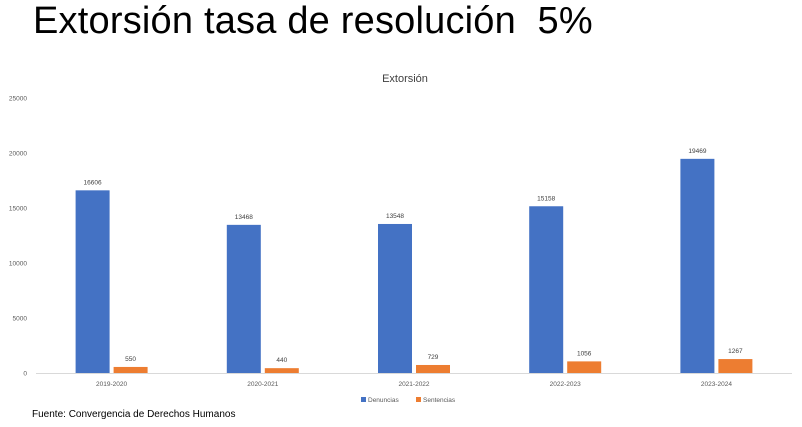  What do you see at coordinates (18, 154) in the screenshot?
I see `y-tick-label: 20000` at bounding box center [18, 154].